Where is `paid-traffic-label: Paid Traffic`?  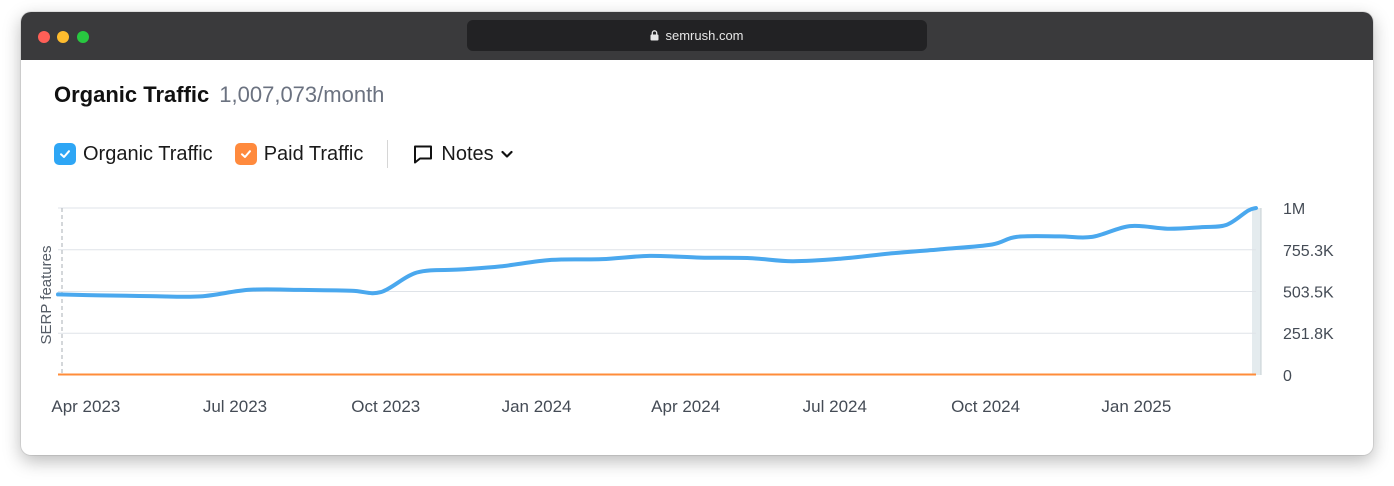
paid-traffic-label: Paid Traffic is located at coordinates (313, 153).